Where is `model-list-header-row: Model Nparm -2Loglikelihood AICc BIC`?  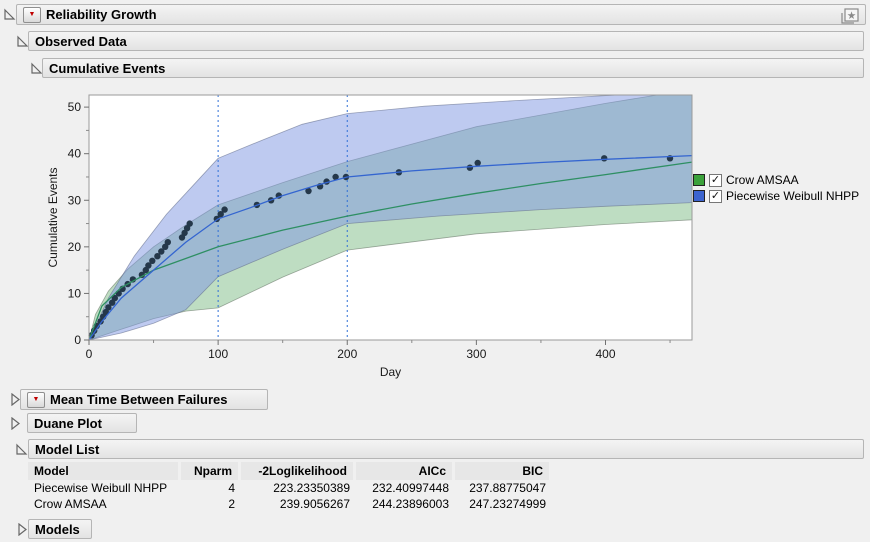
model-list-header-row: Model Nparm -2Loglikelihood AICc BIC is located at coordinates (290, 471).